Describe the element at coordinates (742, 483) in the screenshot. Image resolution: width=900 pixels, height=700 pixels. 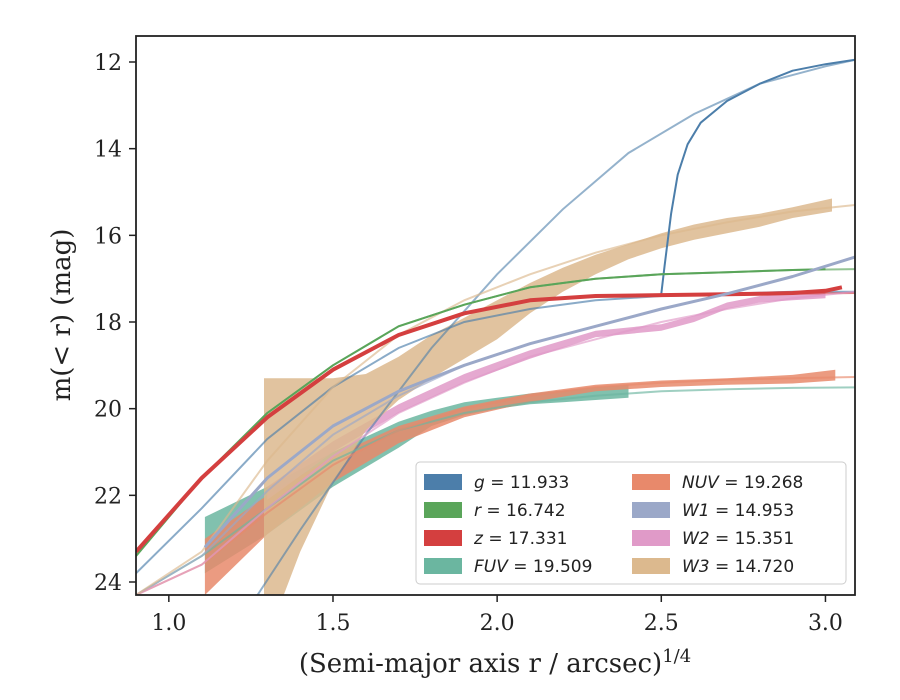
I see `legend-entry-NUV: NUV = 19.268` at that location.